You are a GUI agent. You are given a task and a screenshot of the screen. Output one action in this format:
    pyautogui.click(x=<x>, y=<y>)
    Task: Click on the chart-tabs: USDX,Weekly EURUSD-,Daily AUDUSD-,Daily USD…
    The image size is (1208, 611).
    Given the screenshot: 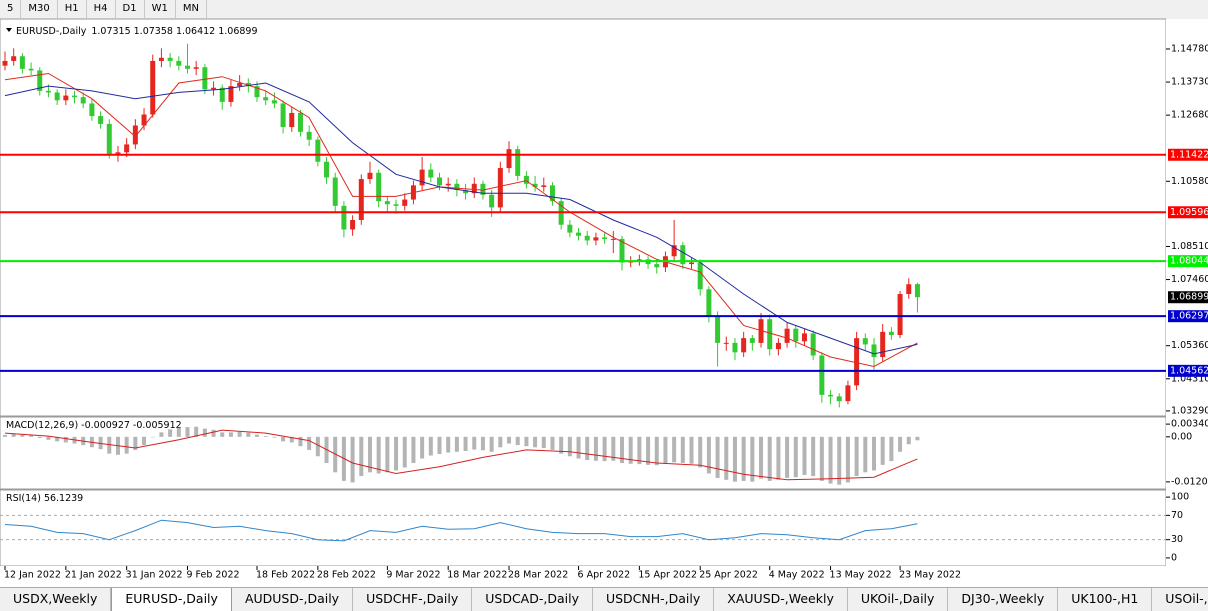 What is the action you would take?
    pyautogui.click(x=604, y=599)
    